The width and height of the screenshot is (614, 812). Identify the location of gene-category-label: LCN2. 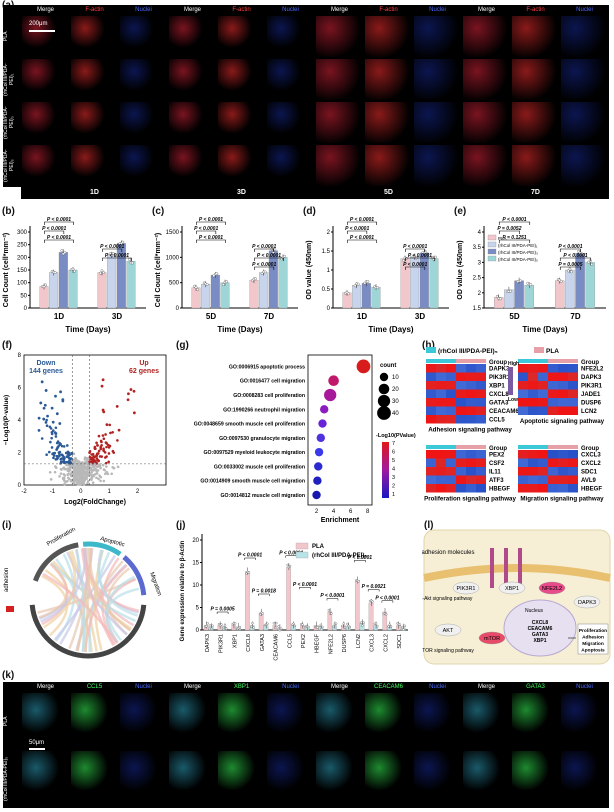
(359, 641).